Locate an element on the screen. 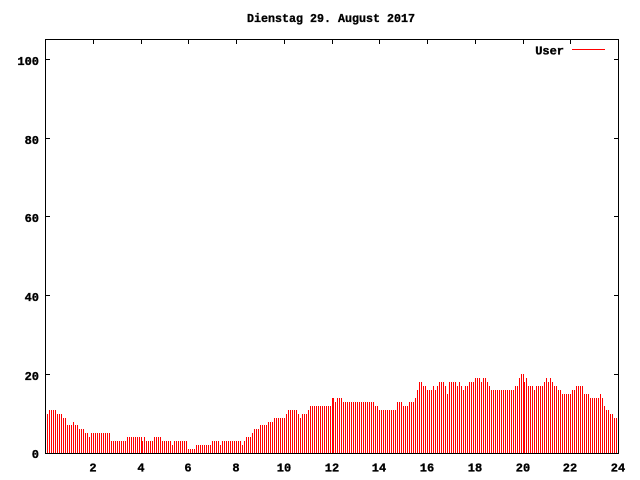 This screenshot has height=480, width=640. svg-text: 12 is located at coordinates (332, 469).